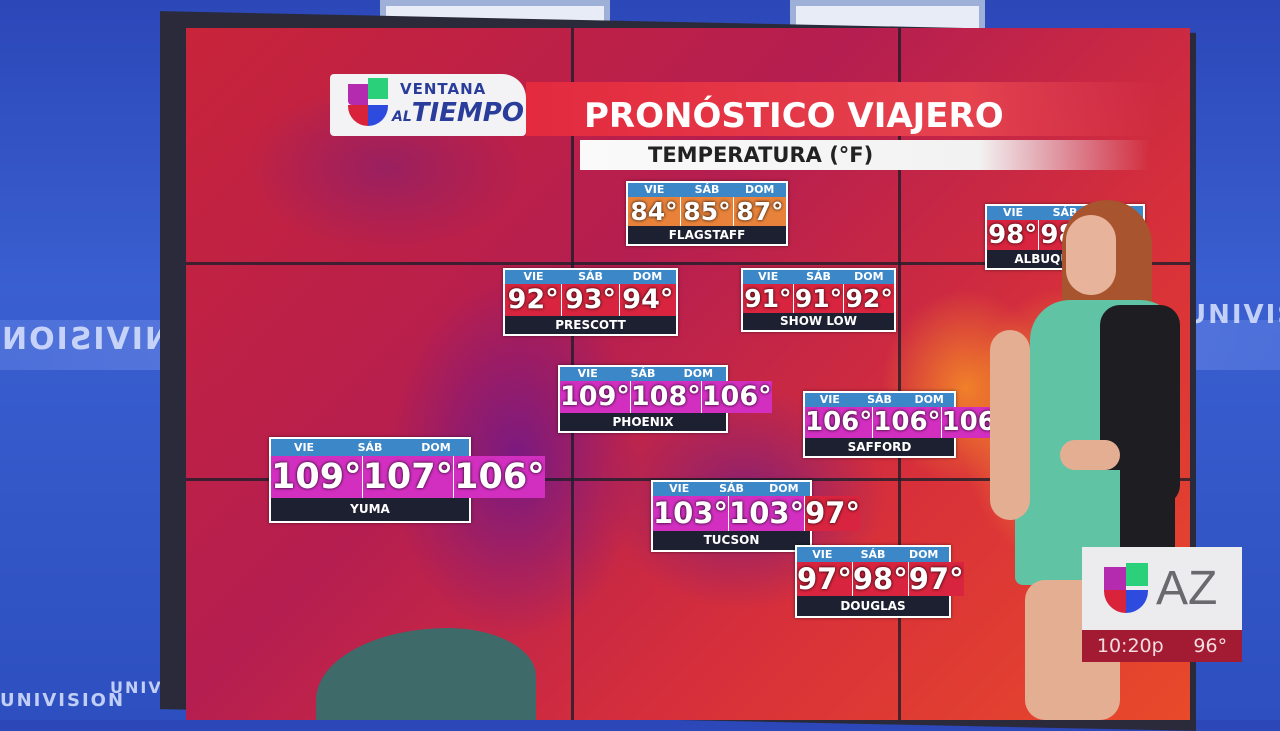 The height and width of the screenshot is (731, 1280). Describe the element at coordinates (402, 117) in the screenshot. I see `logo-text-al: AL` at that location.